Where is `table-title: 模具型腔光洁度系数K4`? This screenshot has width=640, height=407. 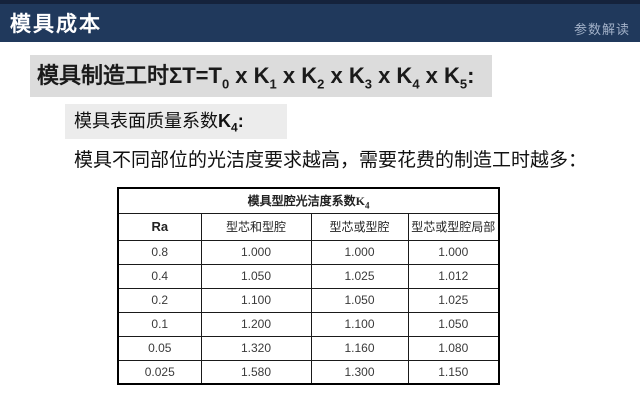 table-title: 模具型腔光洁度系数K4 is located at coordinates (308, 200).